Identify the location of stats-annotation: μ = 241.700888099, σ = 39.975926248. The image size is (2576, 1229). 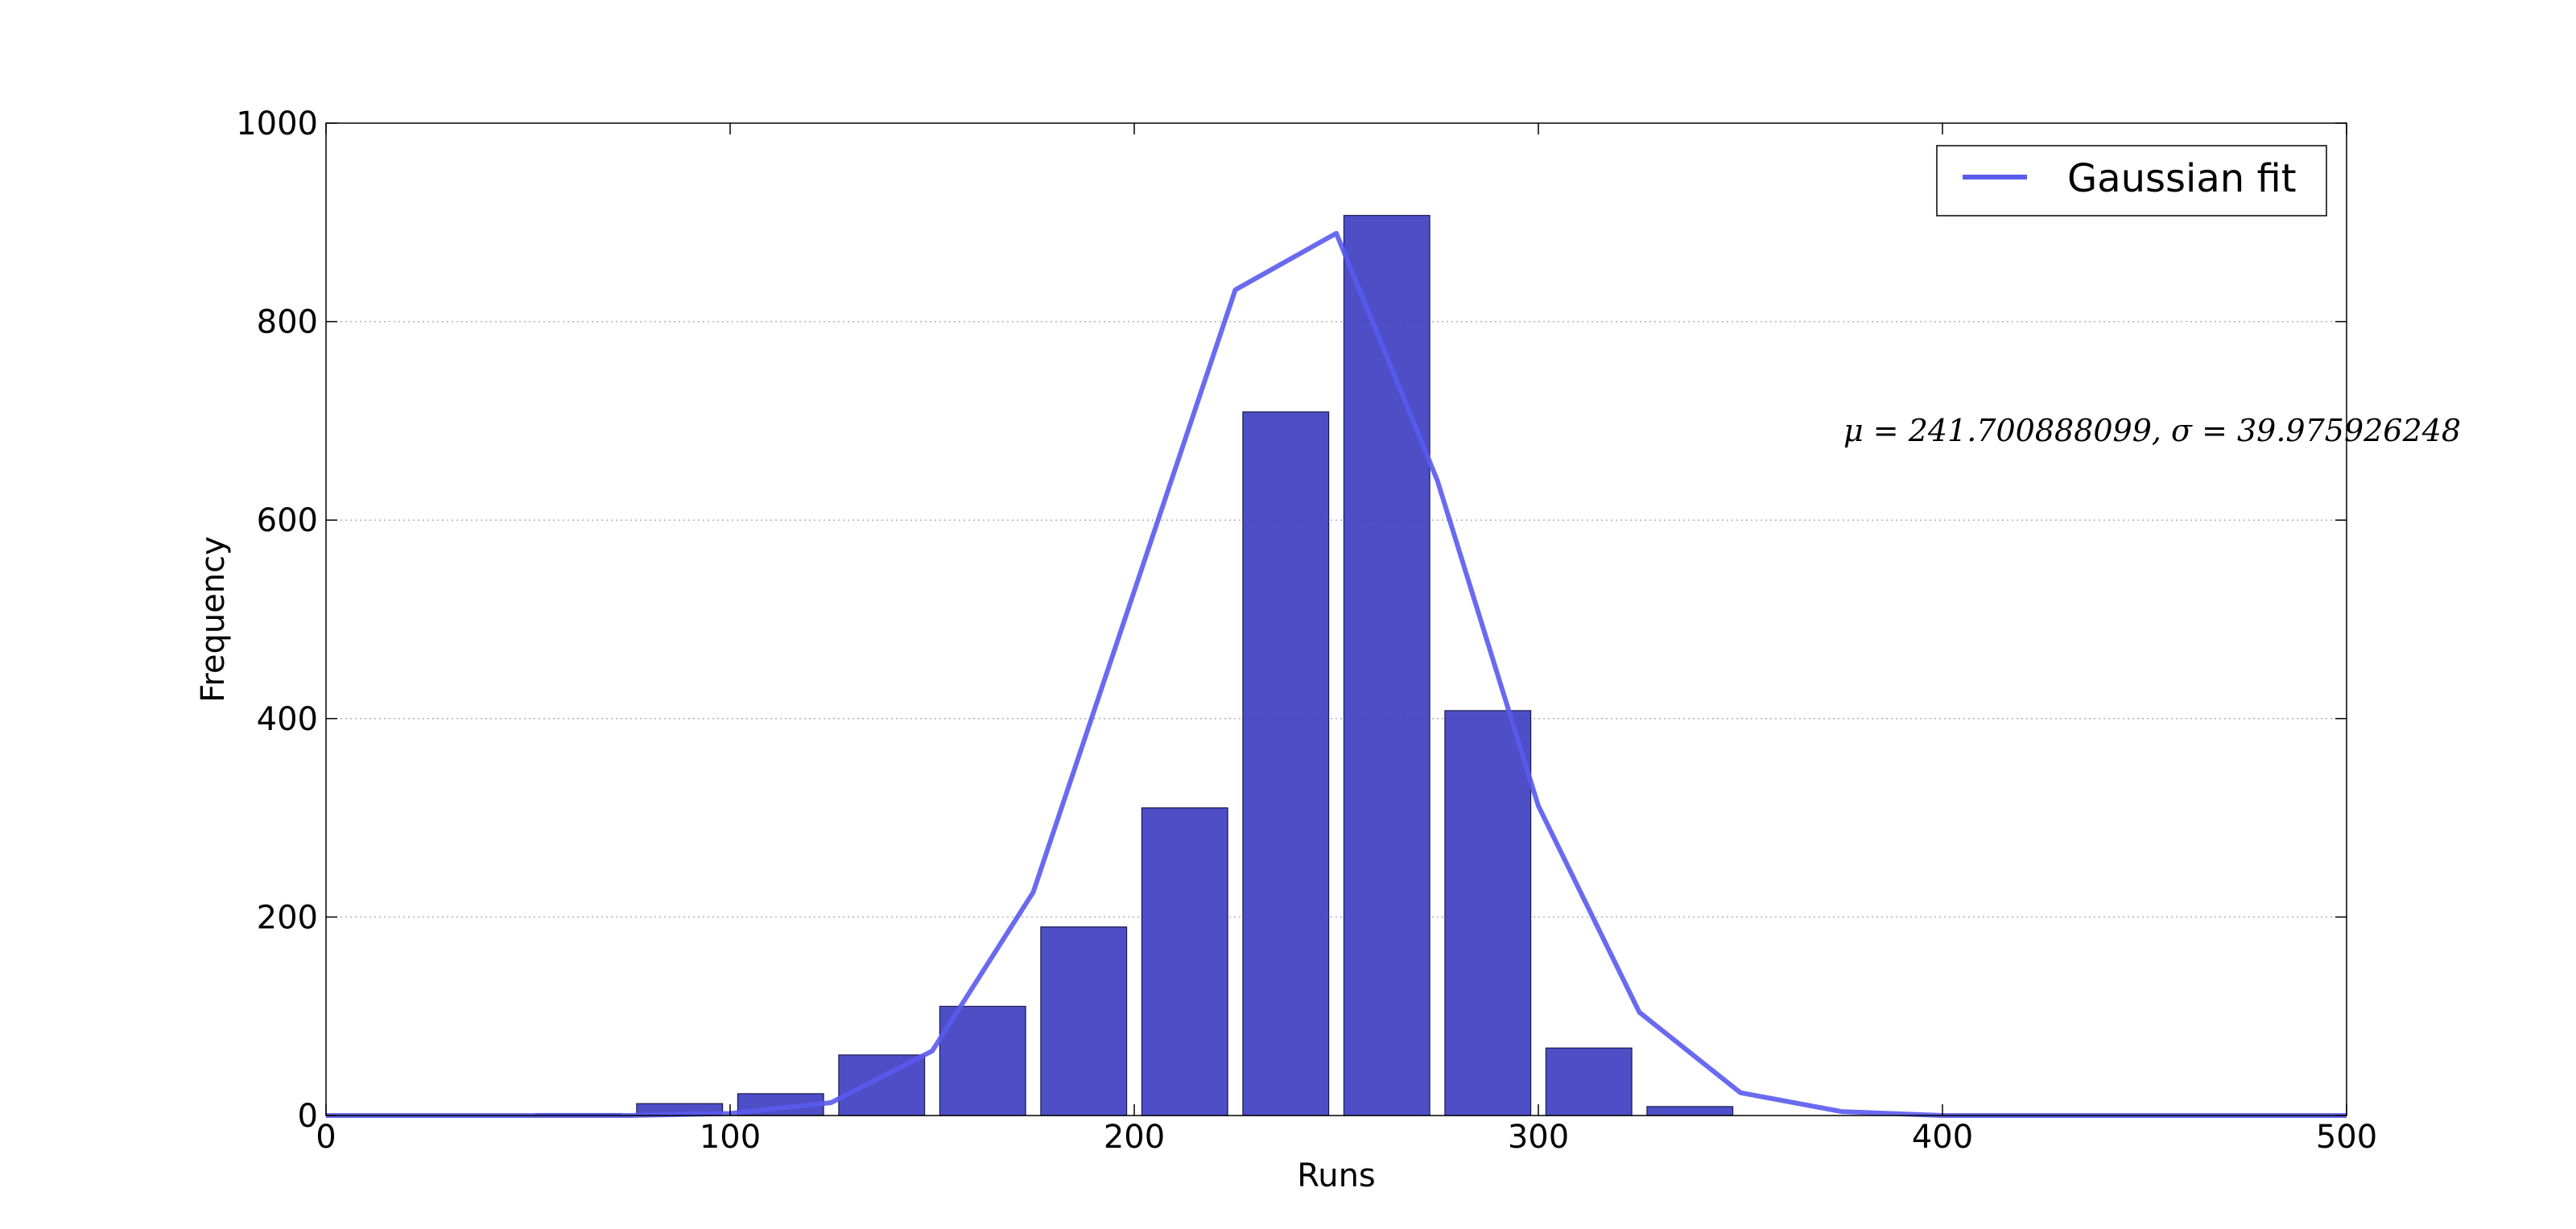
(2152, 431).